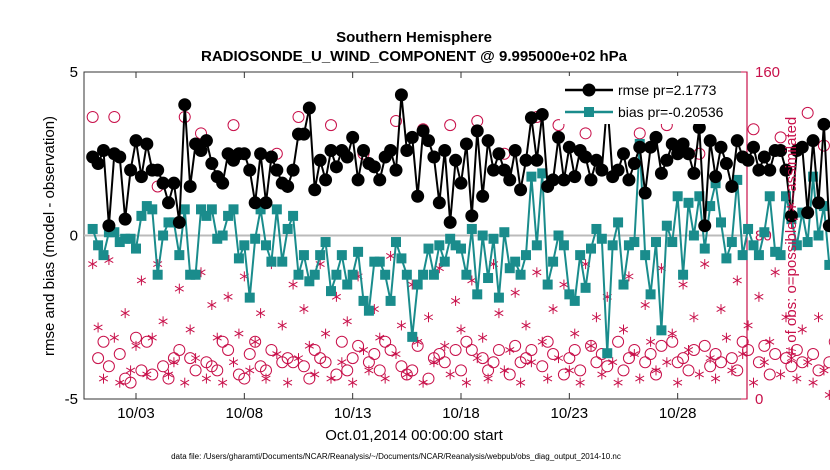 Image resolution: width=830 pixels, height=470 pixels. What do you see at coordinates (74, 72) in the screenshot?
I see `y-tick-label: 5` at bounding box center [74, 72].